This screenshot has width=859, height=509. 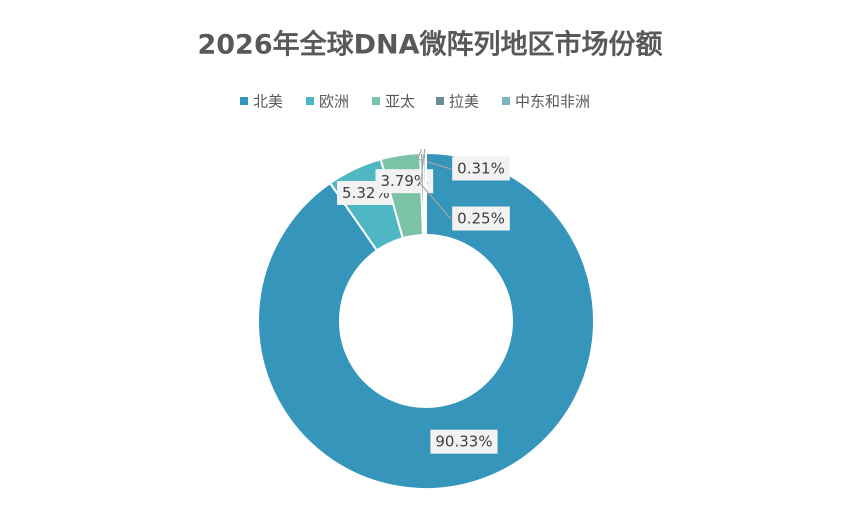 I want to click on data-label: 0.31%, so click(x=481, y=169).